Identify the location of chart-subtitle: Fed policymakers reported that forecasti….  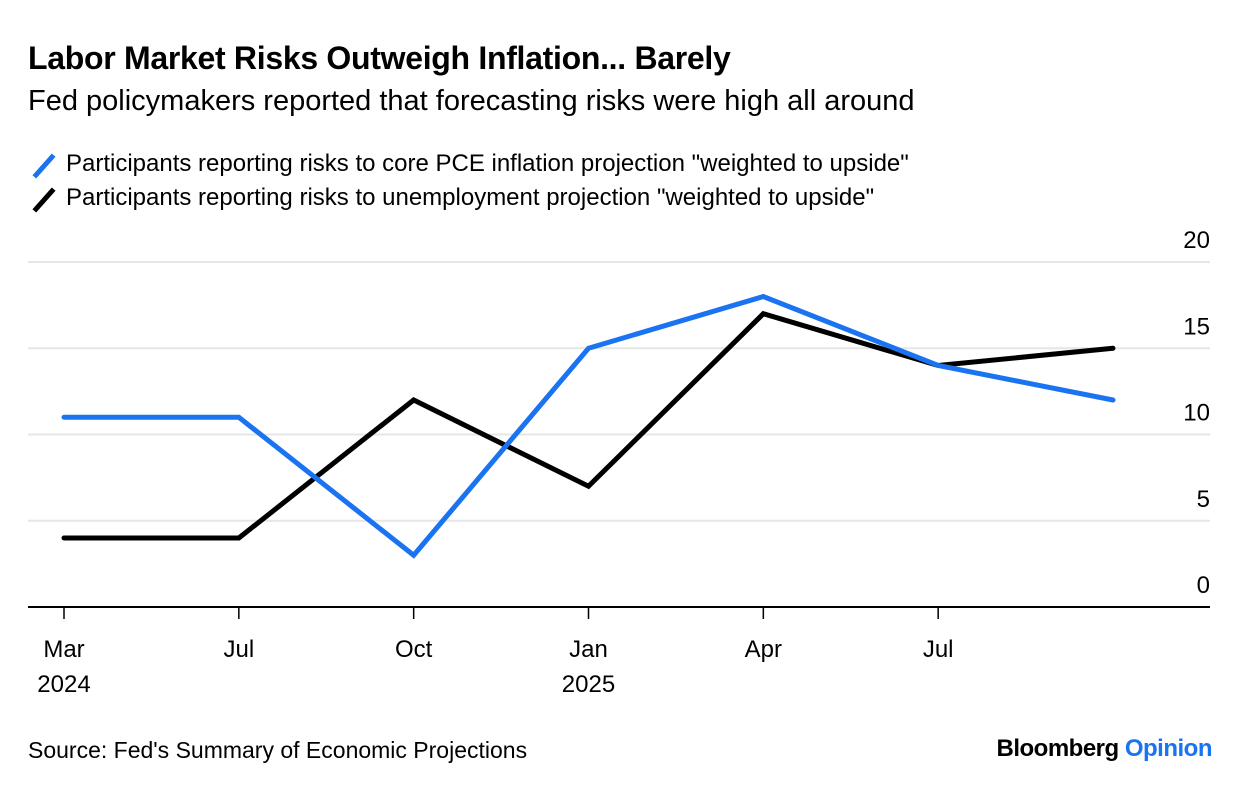
(471, 101).